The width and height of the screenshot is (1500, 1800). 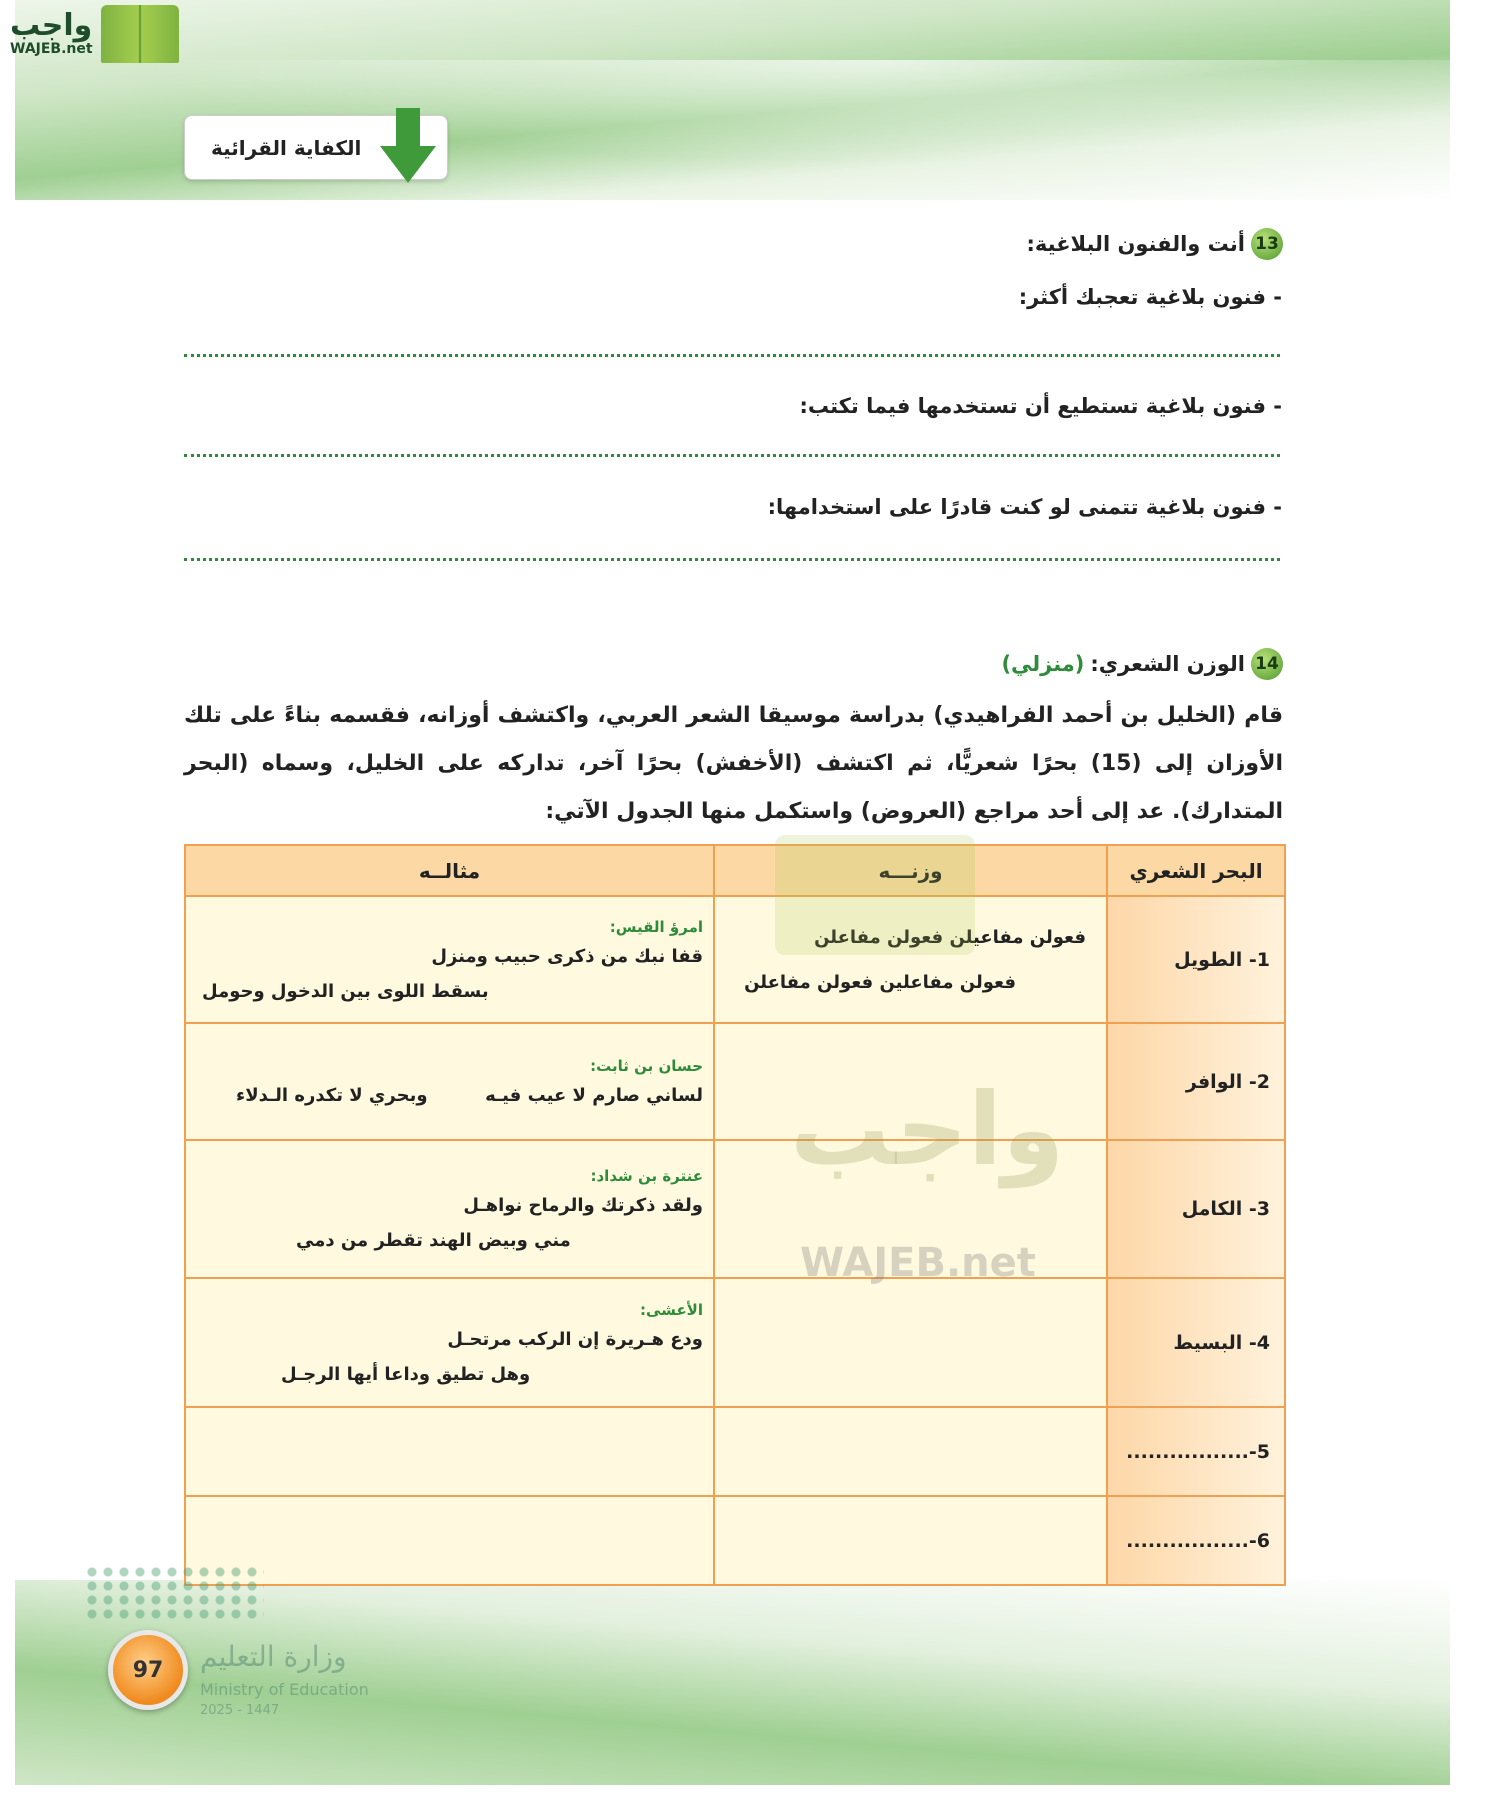 What do you see at coordinates (671, 1309) in the screenshot?
I see `poet-name: الأعشى:` at bounding box center [671, 1309].